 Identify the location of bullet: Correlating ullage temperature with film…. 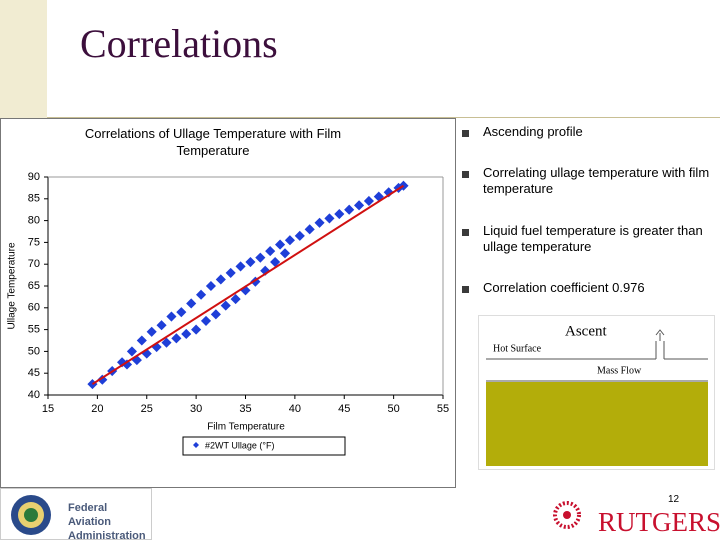
(596, 180).